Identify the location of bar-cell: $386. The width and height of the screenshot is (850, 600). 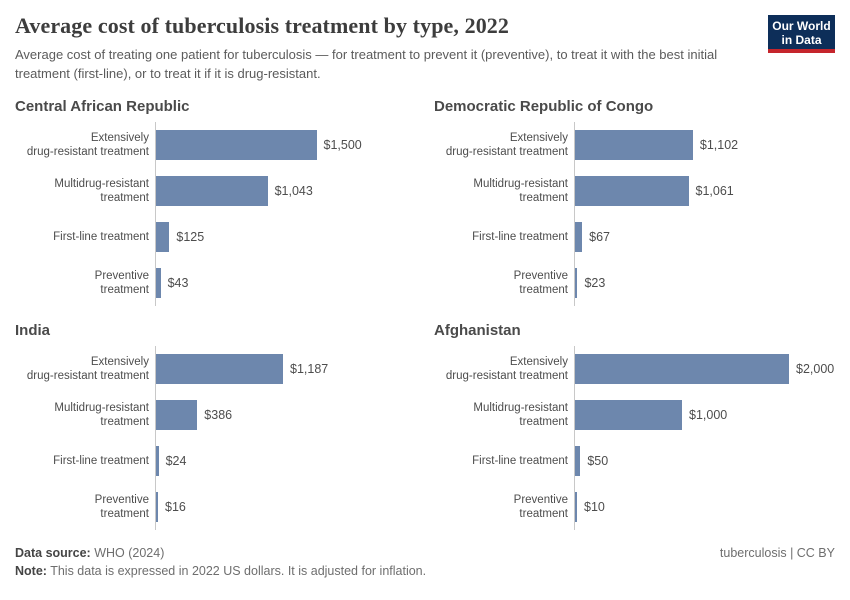
(285, 415).